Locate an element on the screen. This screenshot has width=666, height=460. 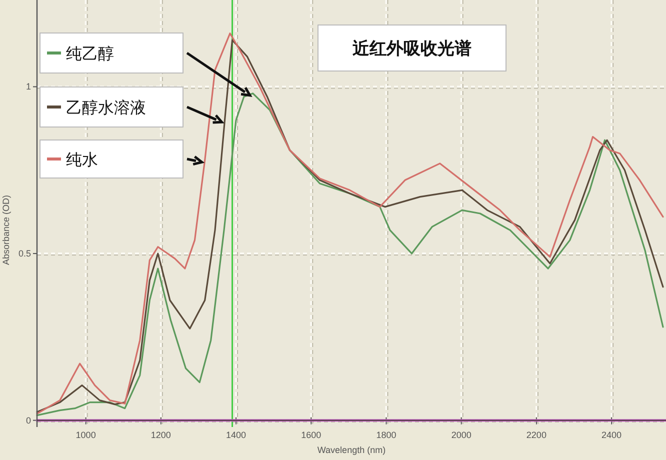
x-tick-label: 1800 is located at coordinates (386, 435).